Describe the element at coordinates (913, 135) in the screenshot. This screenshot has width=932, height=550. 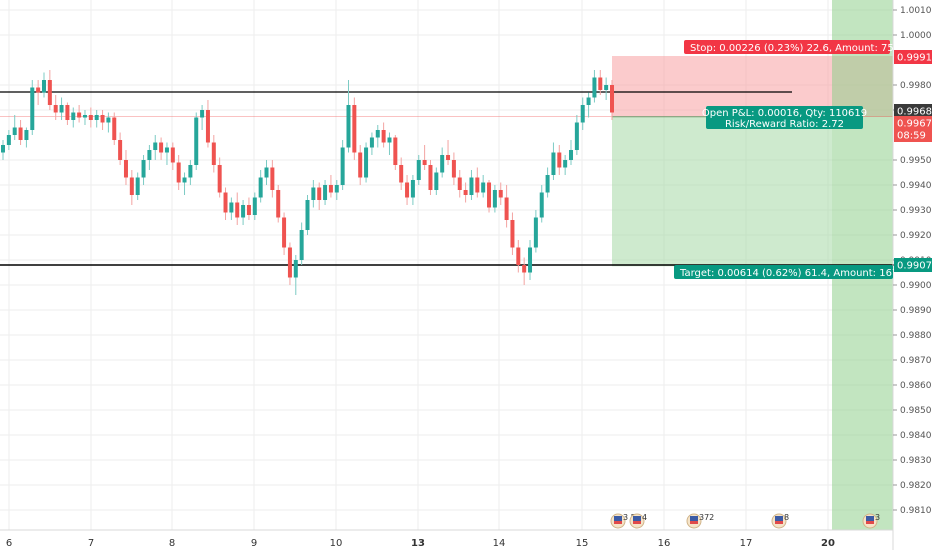
I see `countdown-tag-box` at that location.